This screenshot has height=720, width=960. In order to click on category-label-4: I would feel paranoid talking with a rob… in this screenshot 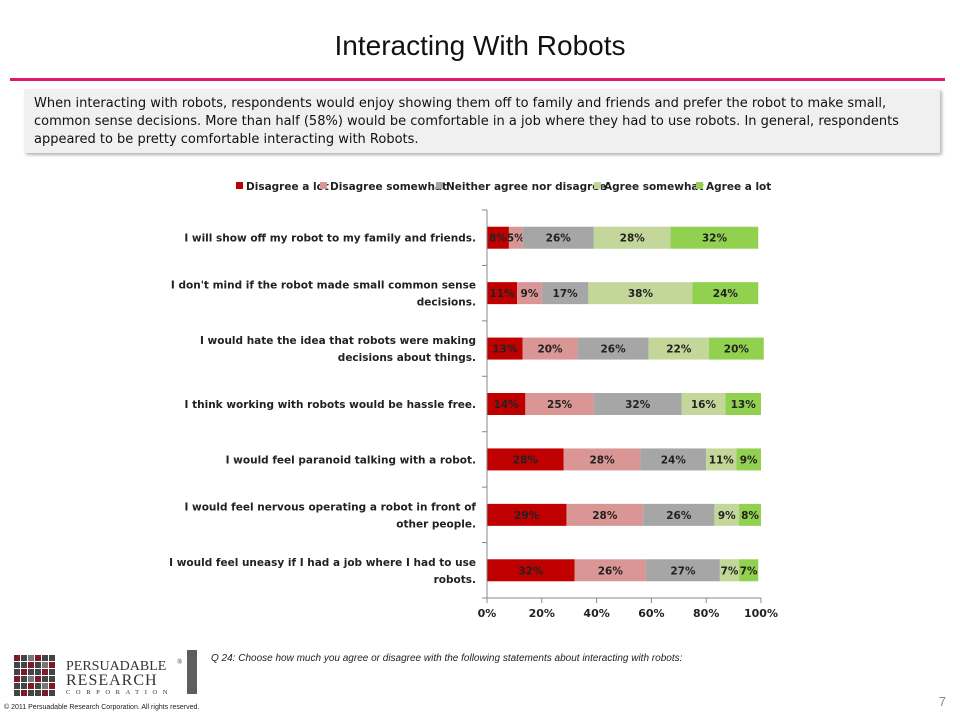, I will do `click(351, 460)`.